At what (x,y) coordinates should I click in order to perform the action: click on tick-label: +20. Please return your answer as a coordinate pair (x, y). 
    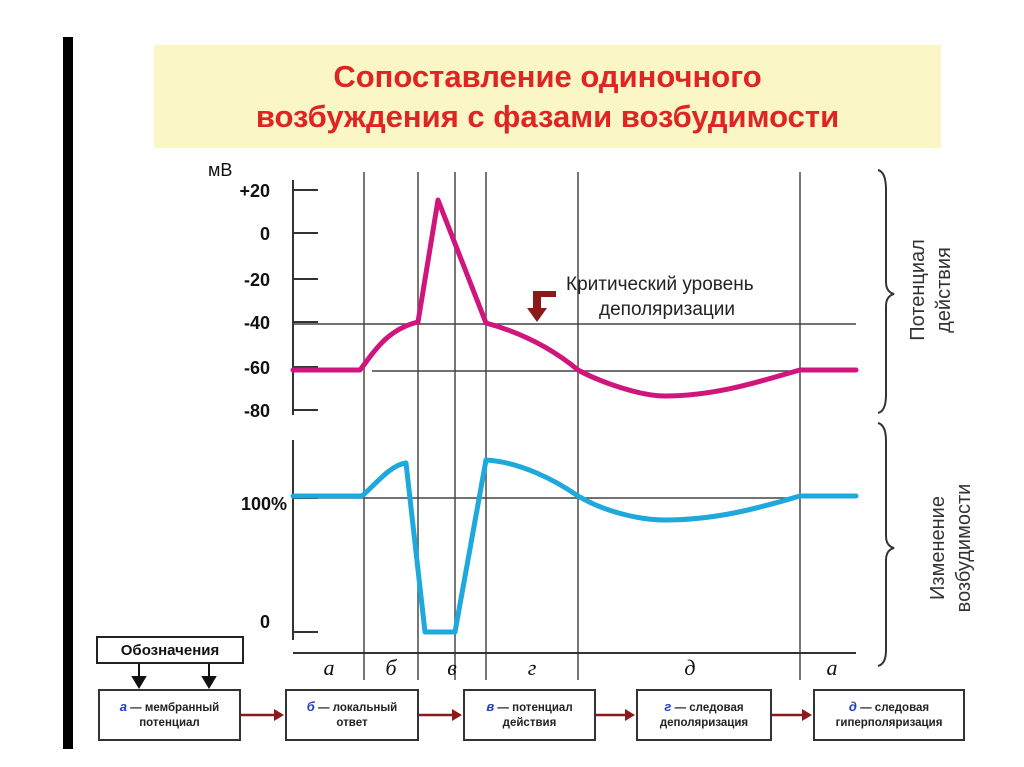
    Looking at the image, I should click on (254, 191).